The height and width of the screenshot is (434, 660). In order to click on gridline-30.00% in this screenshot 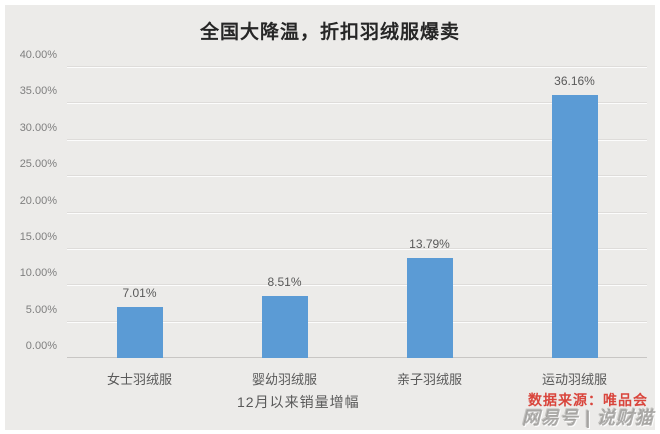, I will do `click(357, 139)`.